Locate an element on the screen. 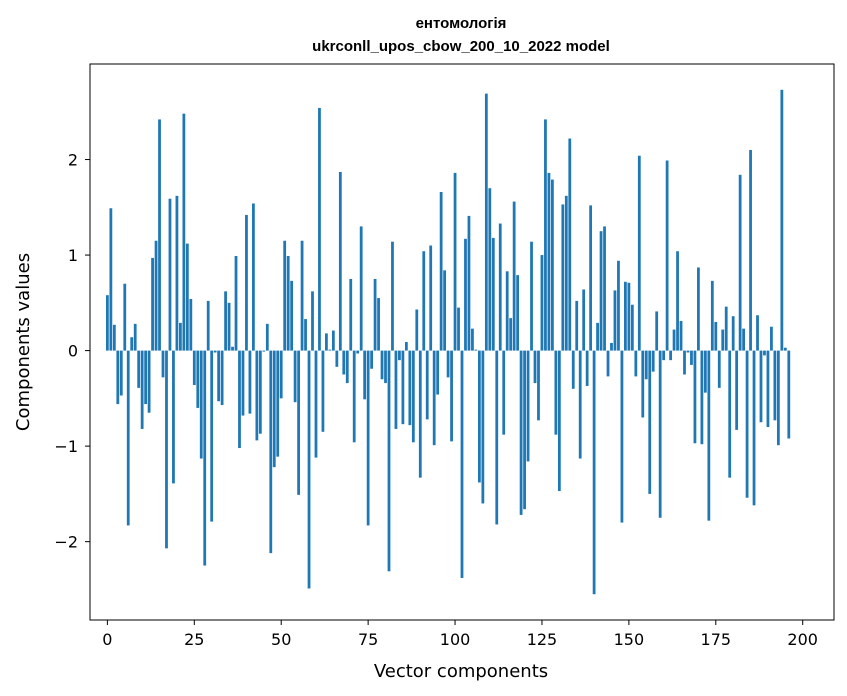 The height and width of the screenshot is (696, 847). x-tick-label: 0 is located at coordinates (107, 639).